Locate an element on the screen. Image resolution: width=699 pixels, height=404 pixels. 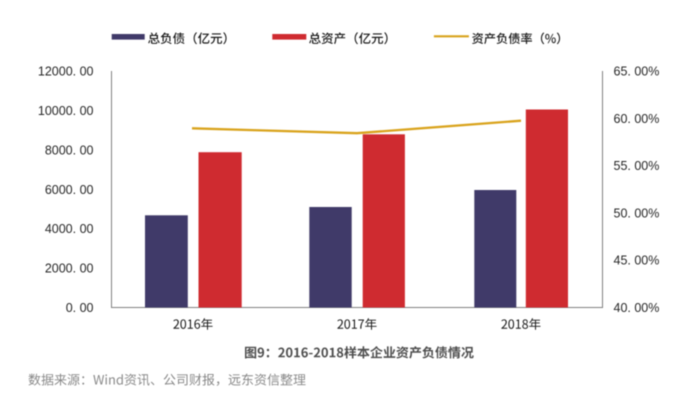
svg-text: 55. 00% is located at coordinates (637, 166).